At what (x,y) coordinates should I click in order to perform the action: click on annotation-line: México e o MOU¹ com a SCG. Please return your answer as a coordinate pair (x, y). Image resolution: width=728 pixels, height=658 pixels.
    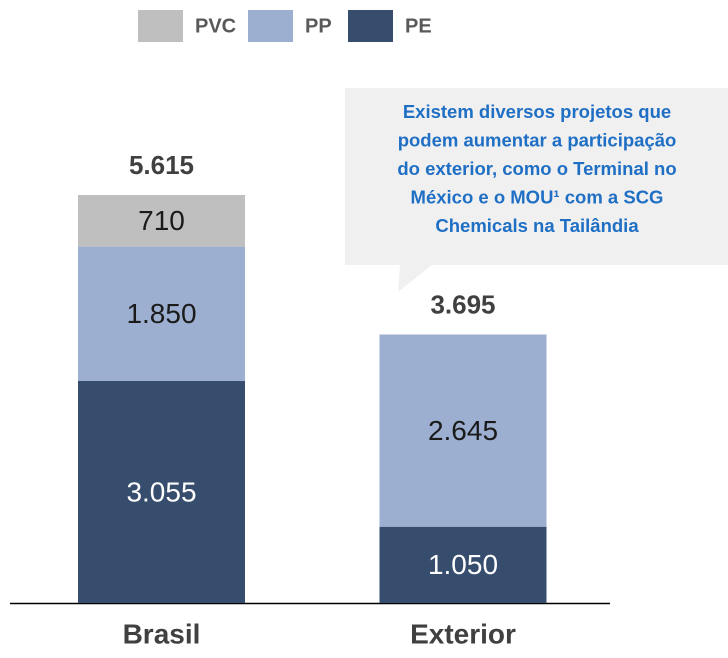
    Looking at the image, I should click on (537, 196).